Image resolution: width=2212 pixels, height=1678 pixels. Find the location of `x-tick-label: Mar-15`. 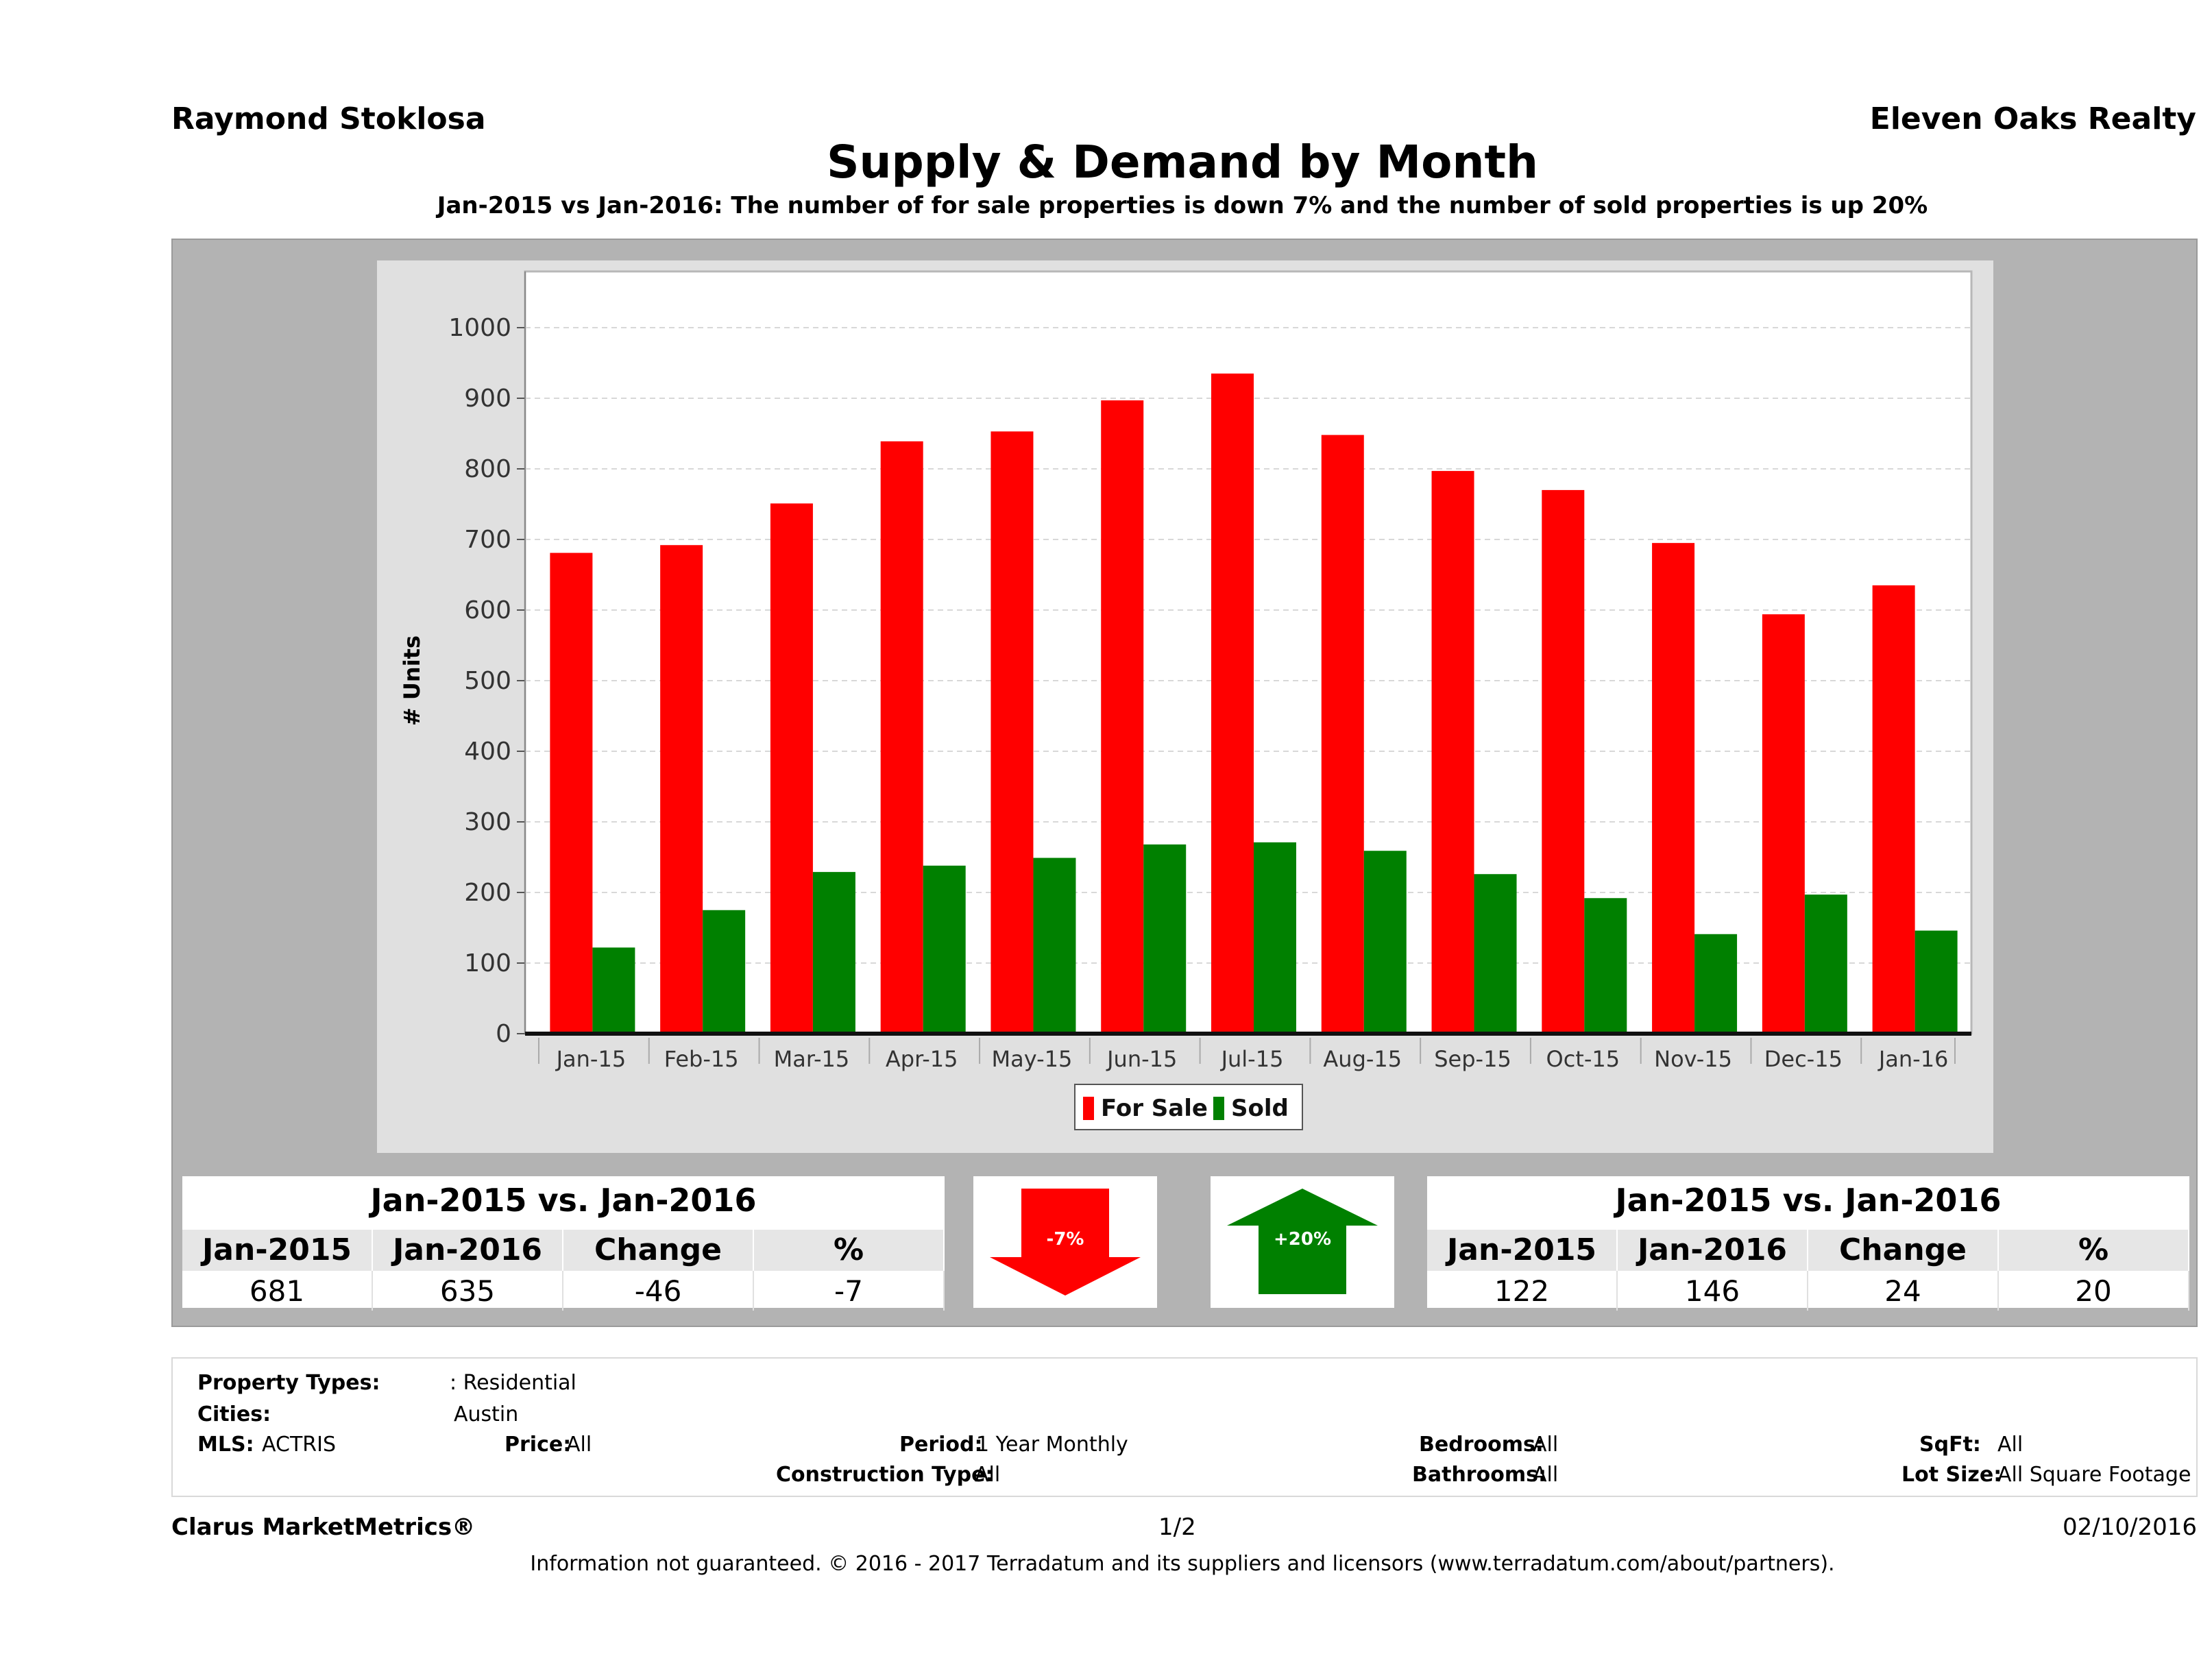

x-tick-label: Mar-15 is located at coordinates (812, 1059).